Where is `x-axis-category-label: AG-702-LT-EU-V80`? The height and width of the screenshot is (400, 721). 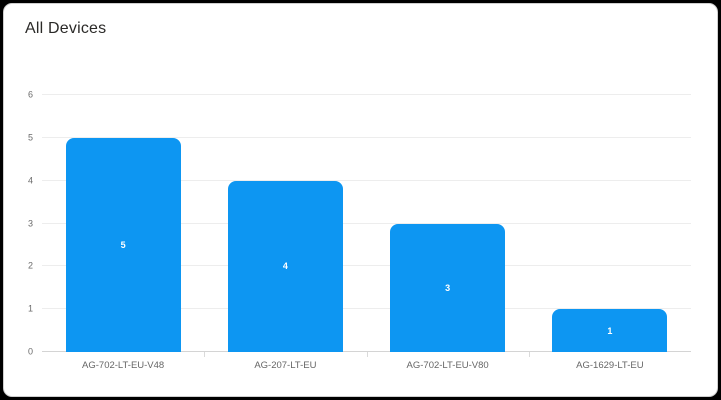 x-axis-category-label: AG-702-LT-EU-V80 is located at coordinates (447, 365).